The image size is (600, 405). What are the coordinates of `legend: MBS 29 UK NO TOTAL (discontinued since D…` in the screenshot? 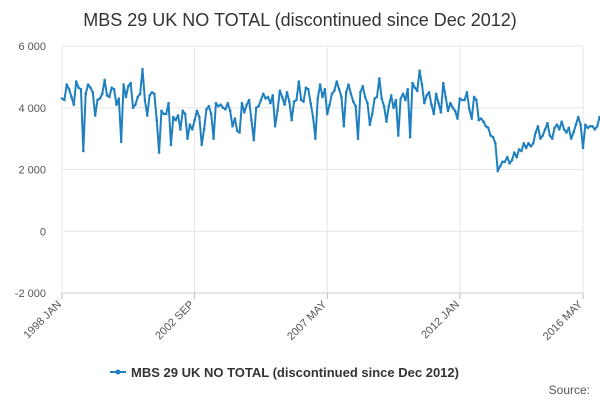 It's located at (284, 372).